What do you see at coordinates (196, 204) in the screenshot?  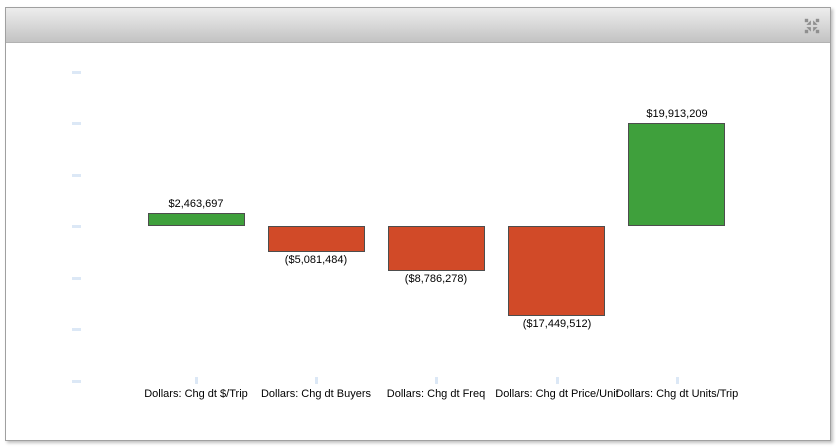 I see `bar-value-label: $2,463,697` at bounding box center [196, 204].